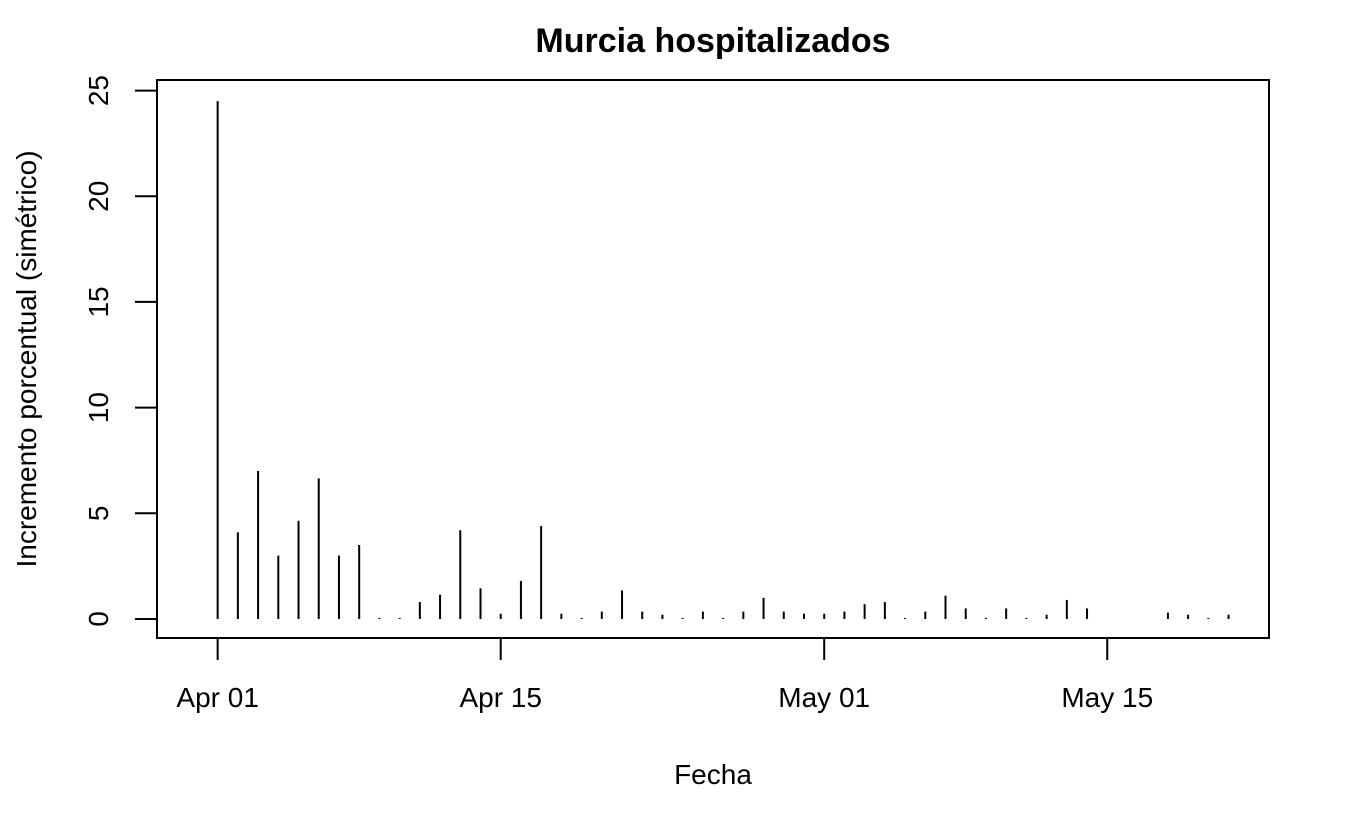 This screenshot has width=1350, height=834. Describe the element at coordinates (98, 90) in the screenshot. I see `y-tick-label: 25` at that location.